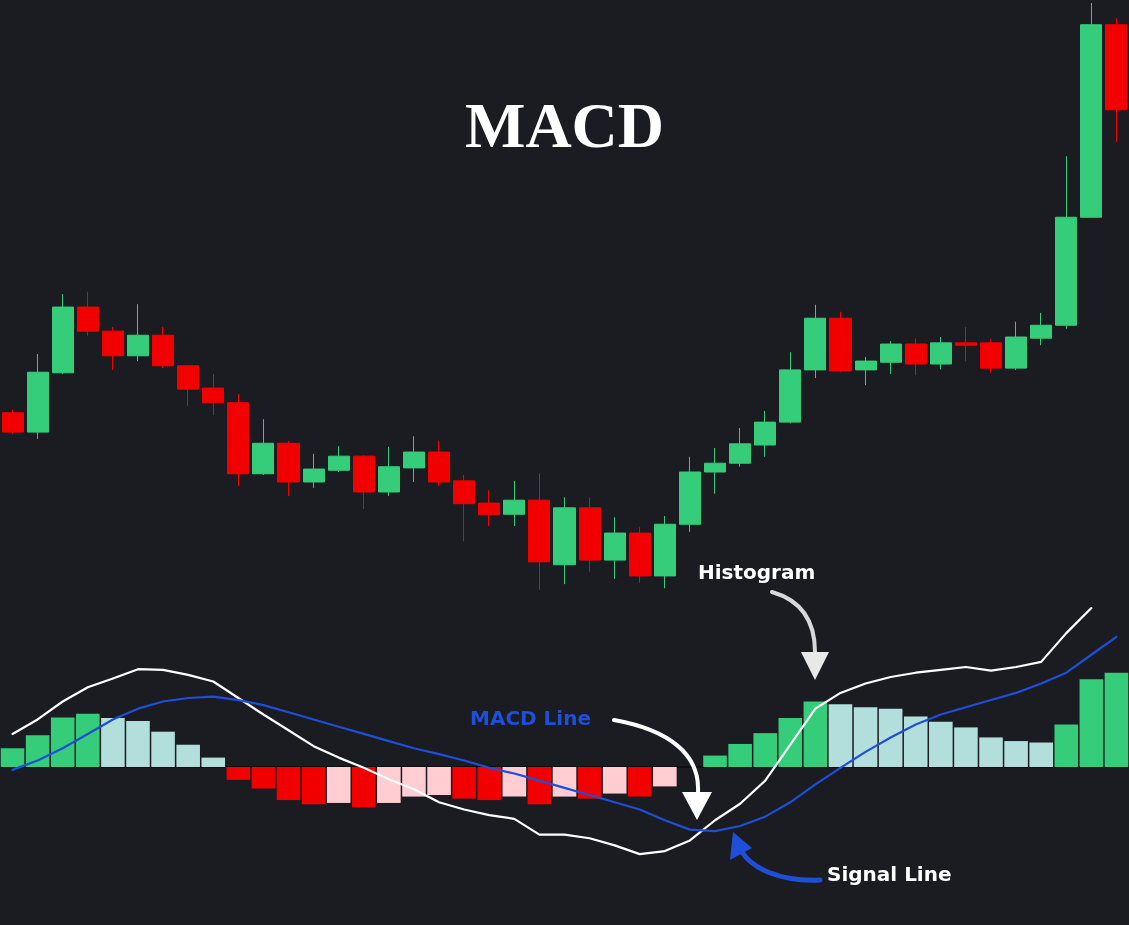  I want to click on text: MACD, so click(564, 125).